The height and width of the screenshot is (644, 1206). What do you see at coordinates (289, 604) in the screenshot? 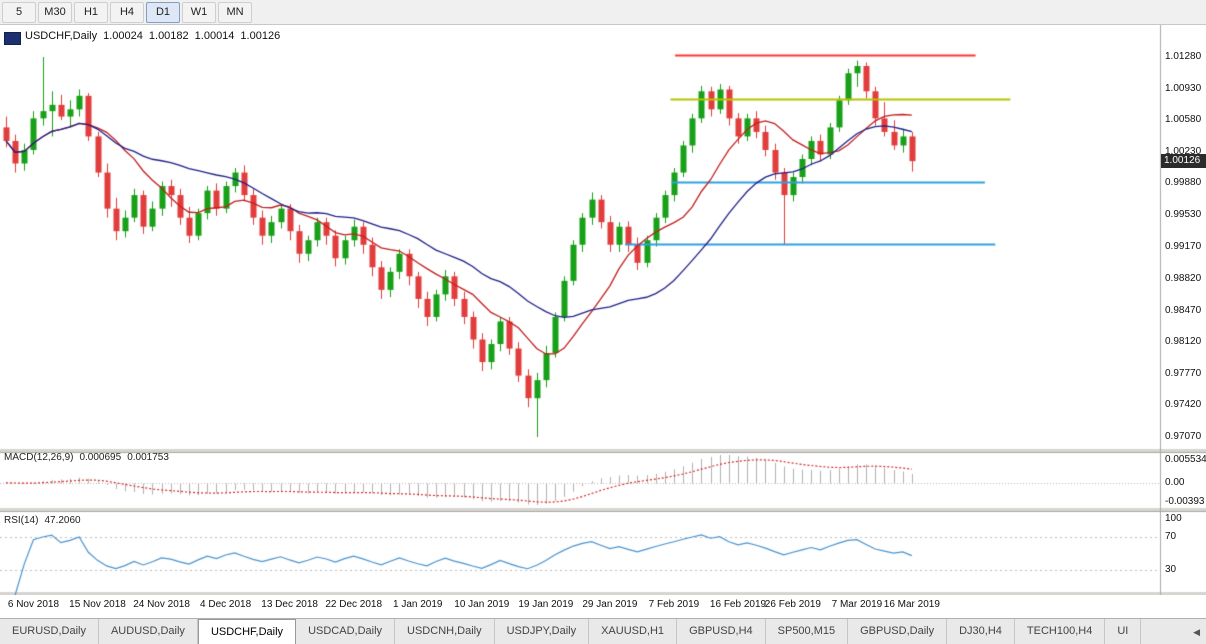
I see `date-axis-label: 13 Dec 2018` at bounding box center [289, 604].